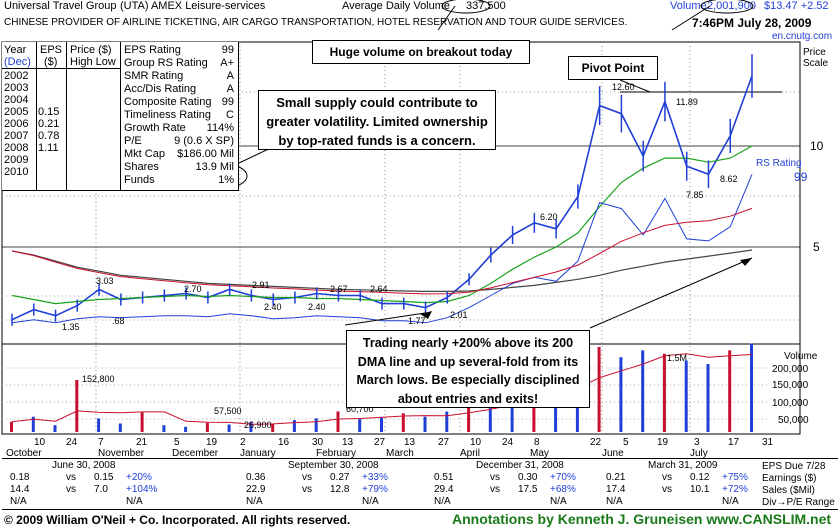  I want to click on volume-tick: 200,000, so click(790, 369).